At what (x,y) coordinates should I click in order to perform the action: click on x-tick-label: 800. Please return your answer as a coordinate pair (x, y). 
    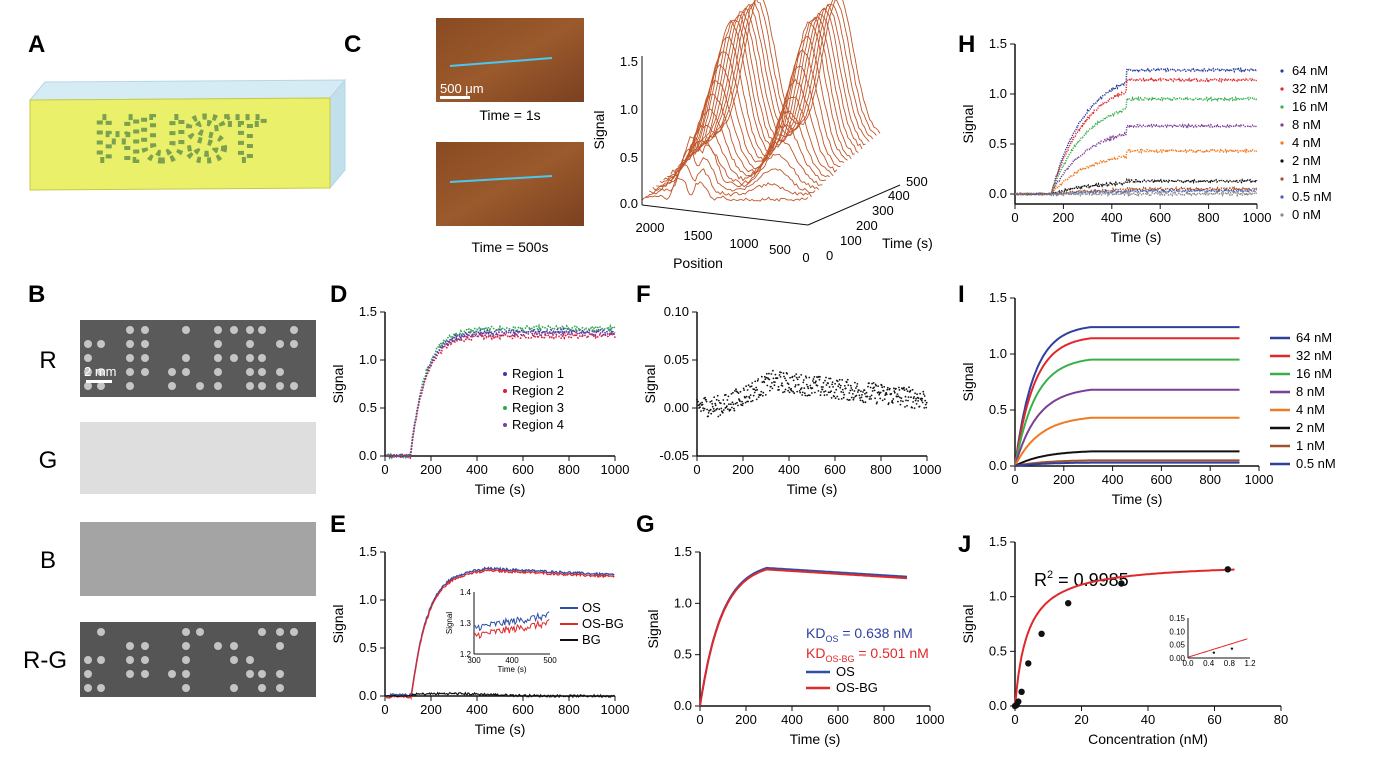
    Looking at the image, I should click on (881, 469).